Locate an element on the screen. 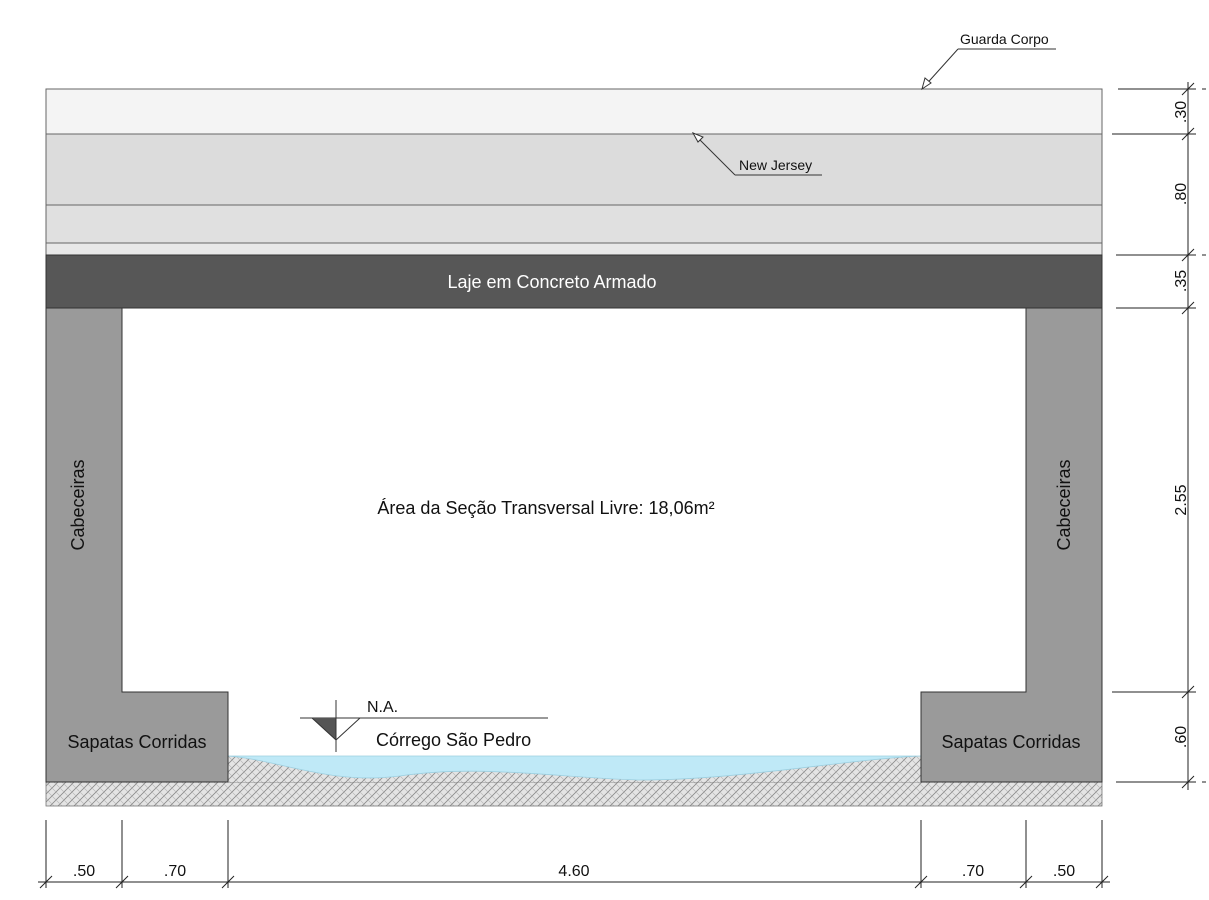 The width and height of the screenshot is (1209, 900). dim-v-guard-rail: .30 is located at coordinates (1181, 112).